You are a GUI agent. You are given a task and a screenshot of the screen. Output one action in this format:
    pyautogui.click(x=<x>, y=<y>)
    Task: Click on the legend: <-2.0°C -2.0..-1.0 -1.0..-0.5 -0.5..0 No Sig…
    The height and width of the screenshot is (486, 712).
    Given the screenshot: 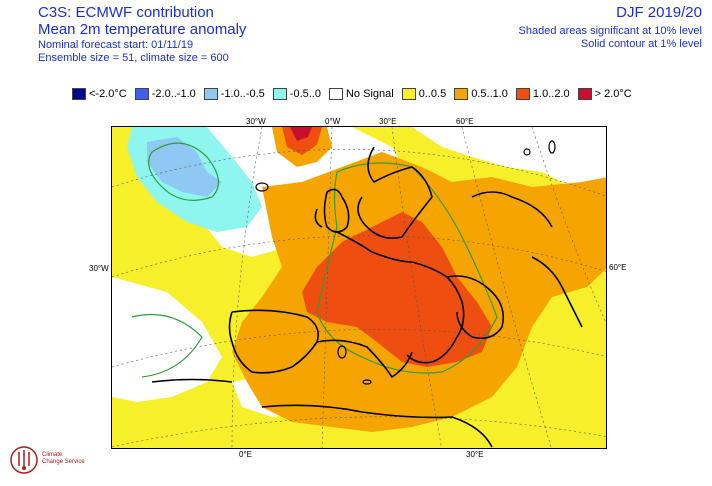 What is the action you would take?
    pyautogui.click(x=352, y=94)
    